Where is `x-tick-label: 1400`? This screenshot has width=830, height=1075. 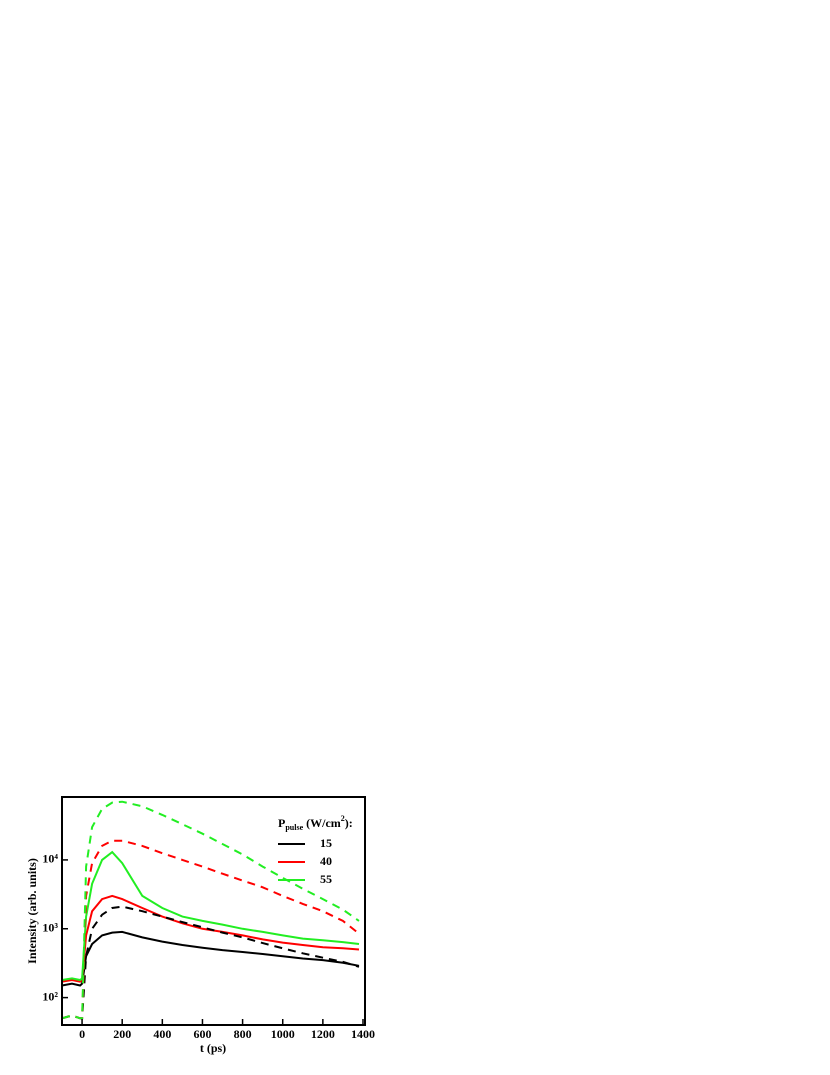
x-tick-label: 1400 is located at coordinates (363, 1034).